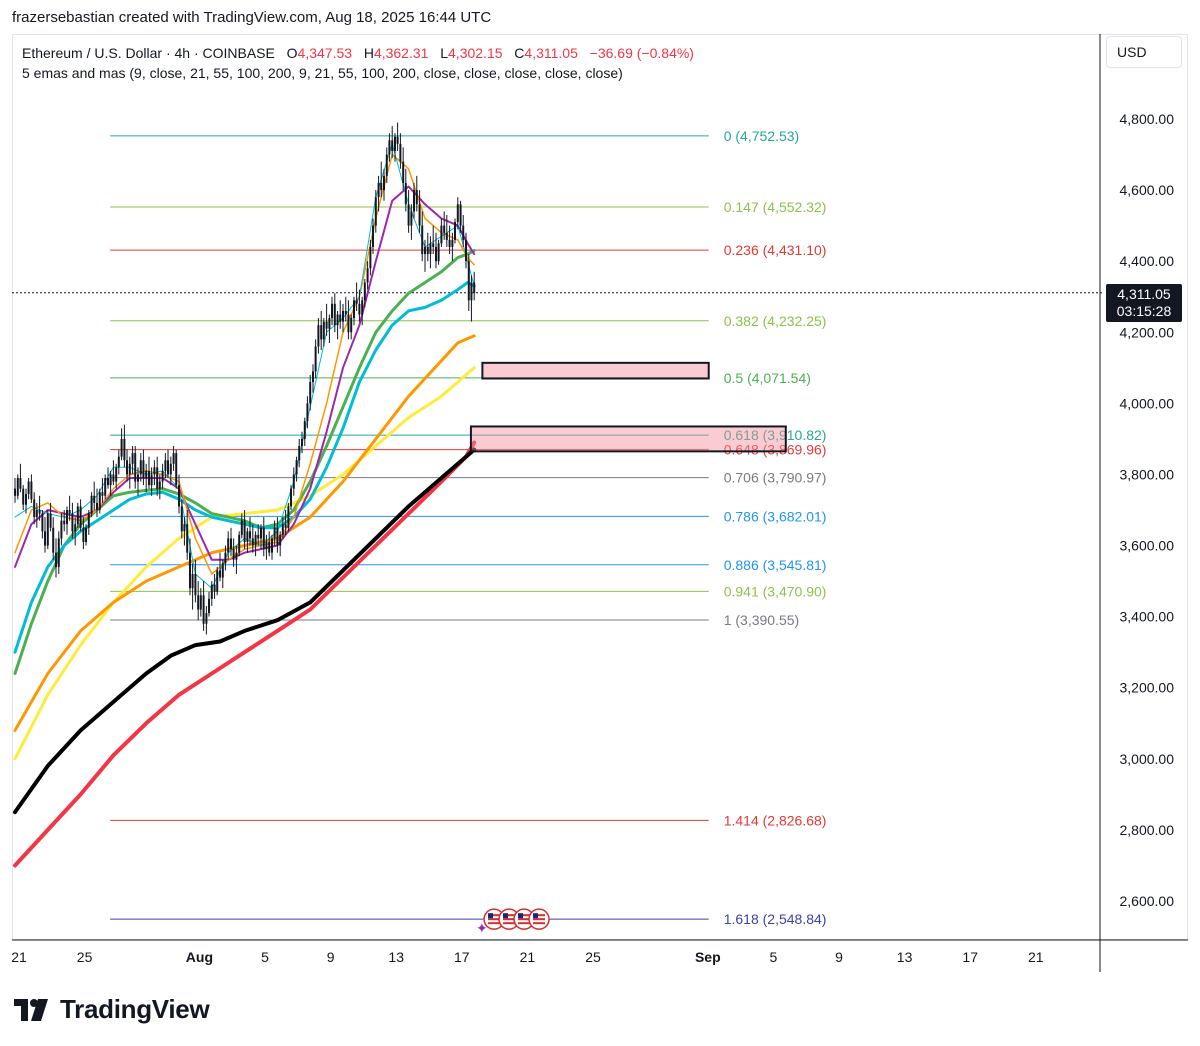 The width and height of the screenshot is (1200, 1046). I want to click on fib-level-label: 0 (4,752.53), so click(762, 136).